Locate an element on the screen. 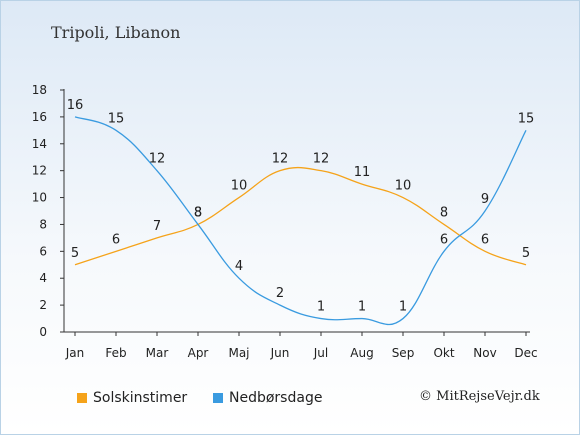 Image resolution: width=580 pixels, height=435 pixels. x-tick-label: Jun is located at coordinates (280, 353).